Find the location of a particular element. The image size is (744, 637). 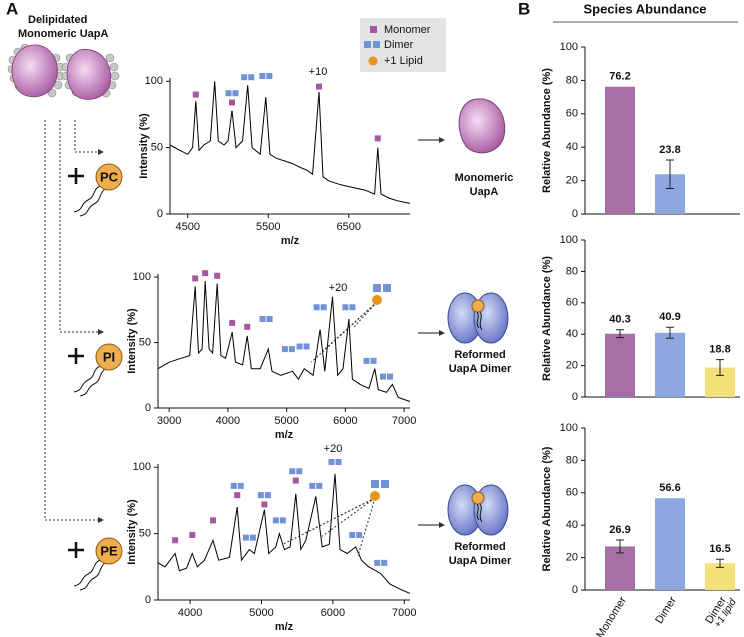

value-label: 76.2 is located at coordinates (619, 77).